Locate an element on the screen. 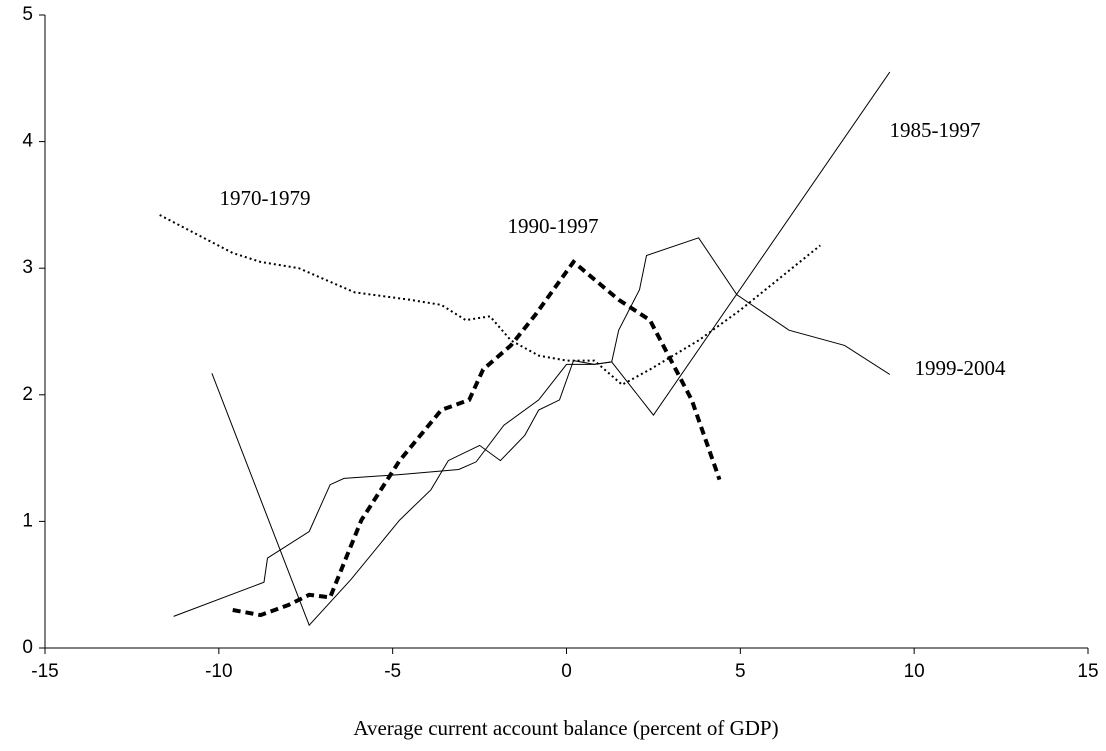 Image resolution: width=1106 pixels, height=751 pixels. y-tick-label: 0 is located at coordinates (27, 647).